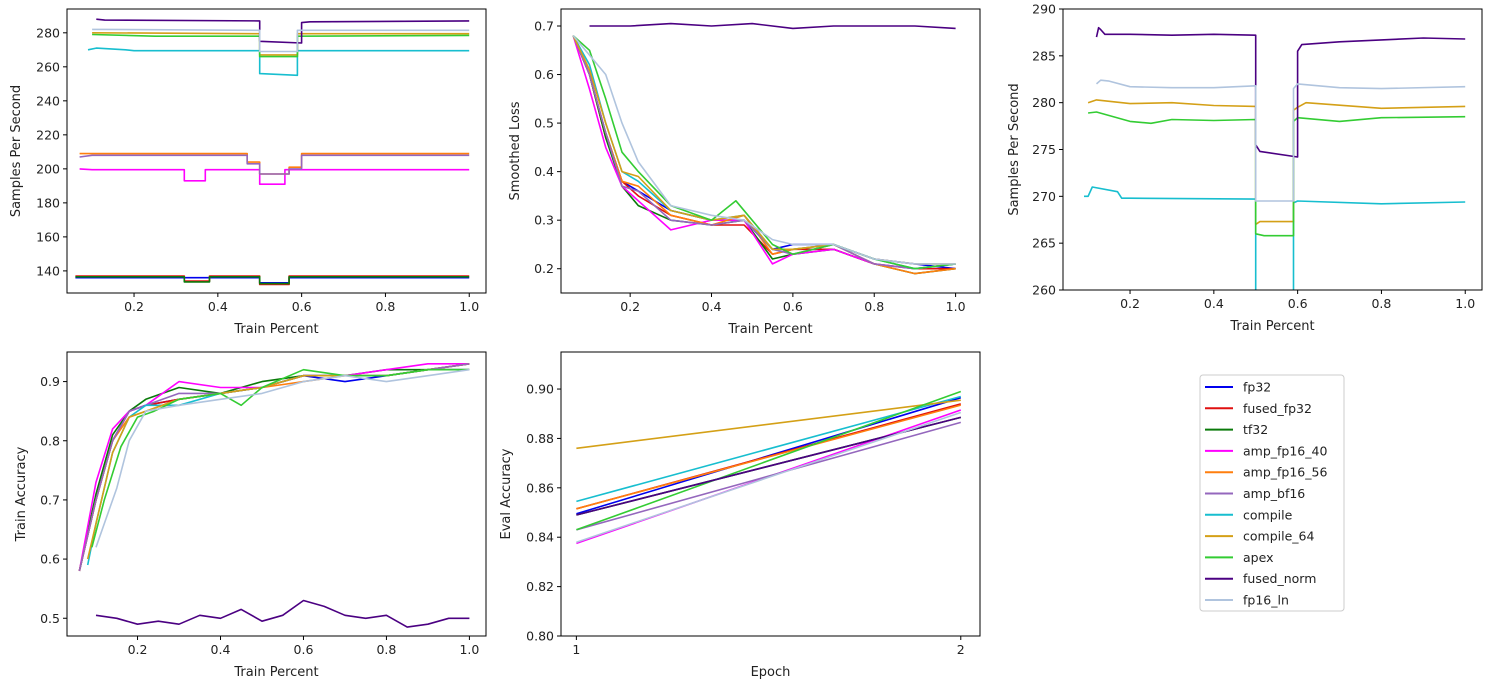 This screenshot has width=1490, height=690. Describe the element at coordinates (1279, 578) in the screenshot. I see `legend-label: fused_norm` at that location.